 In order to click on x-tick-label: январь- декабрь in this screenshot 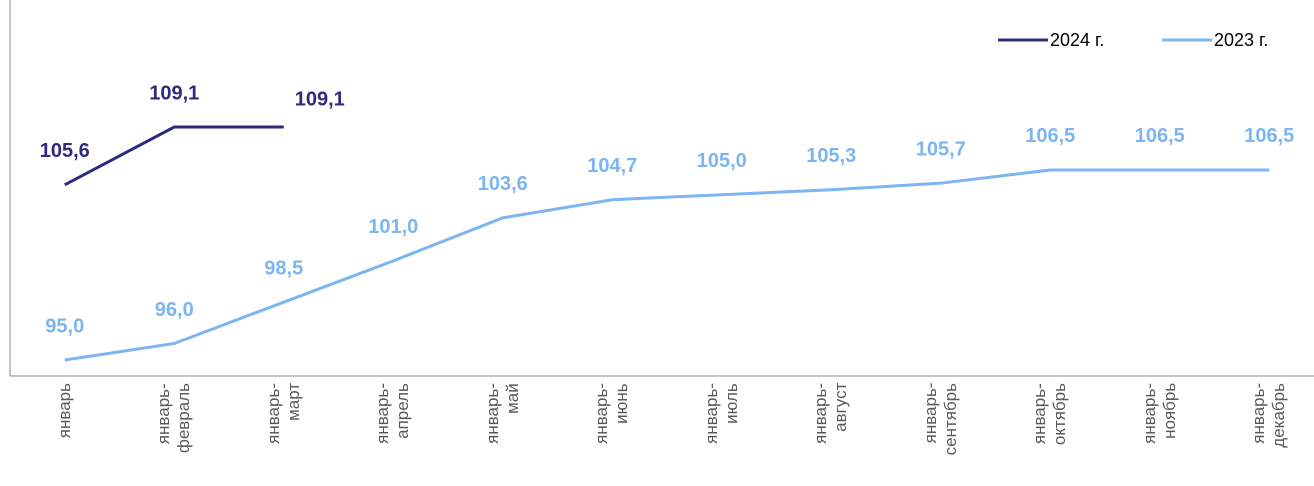, I will do `click(1269, 415)`.